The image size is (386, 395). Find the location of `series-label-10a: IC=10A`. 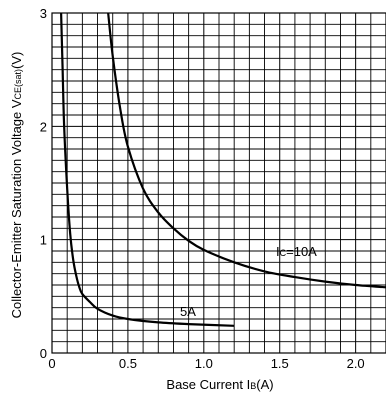

series-label-10a: IC=10A is located at coordinates (296, 251).